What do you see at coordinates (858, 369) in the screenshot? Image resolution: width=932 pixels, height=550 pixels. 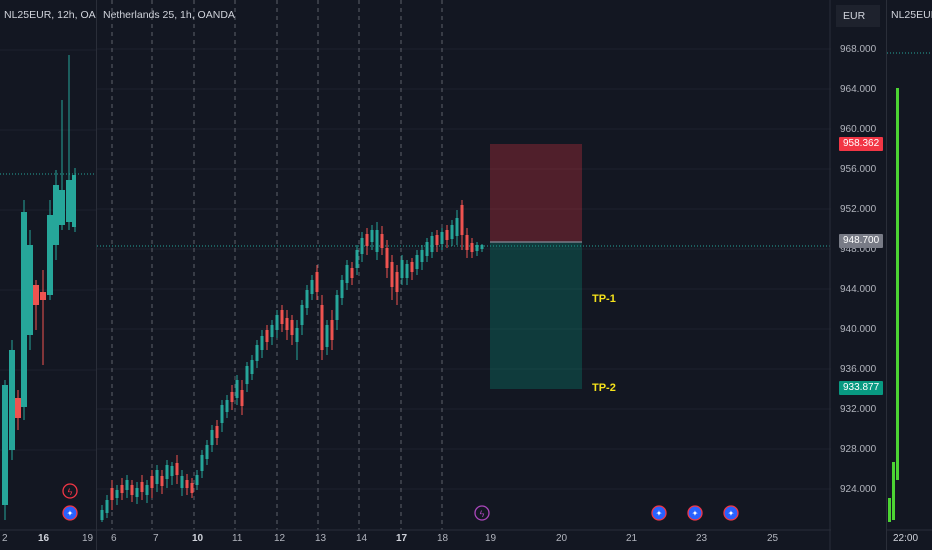 I see `price-axis-label: 936.000` at bounding box center [858, 369].